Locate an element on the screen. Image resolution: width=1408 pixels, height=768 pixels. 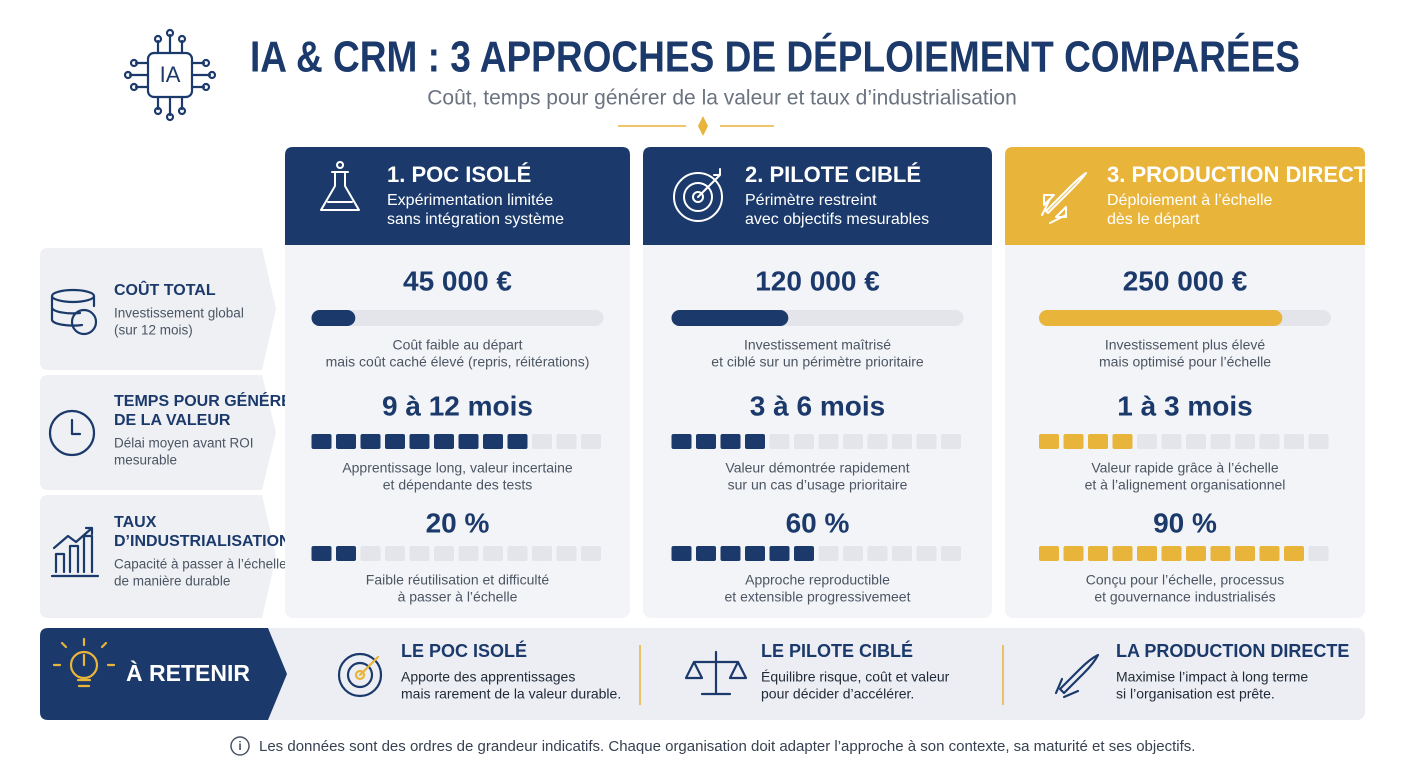
industrialisation-note: Conçu pour l’échelle, processus is located at coordinates (1185, 580).